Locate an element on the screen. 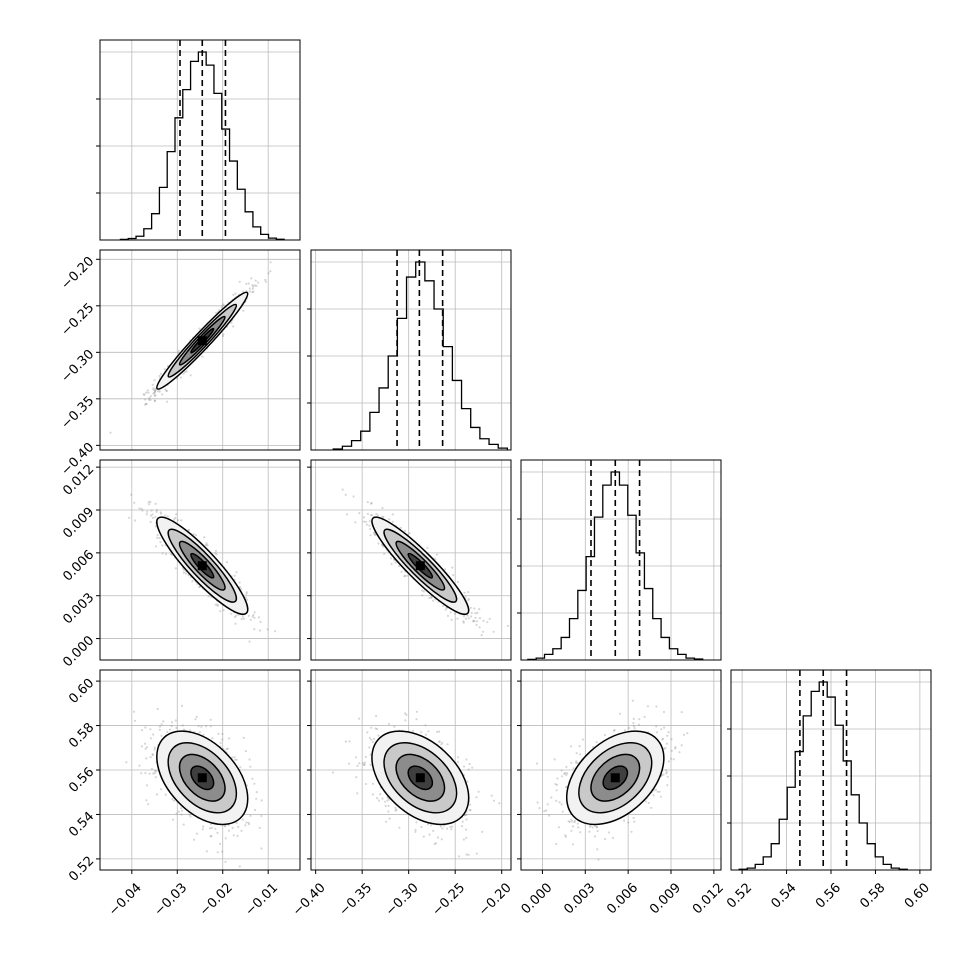 This screenshot has height=970, width=970. x-tick-label: −0.30 is located at coordinates (402, 899).